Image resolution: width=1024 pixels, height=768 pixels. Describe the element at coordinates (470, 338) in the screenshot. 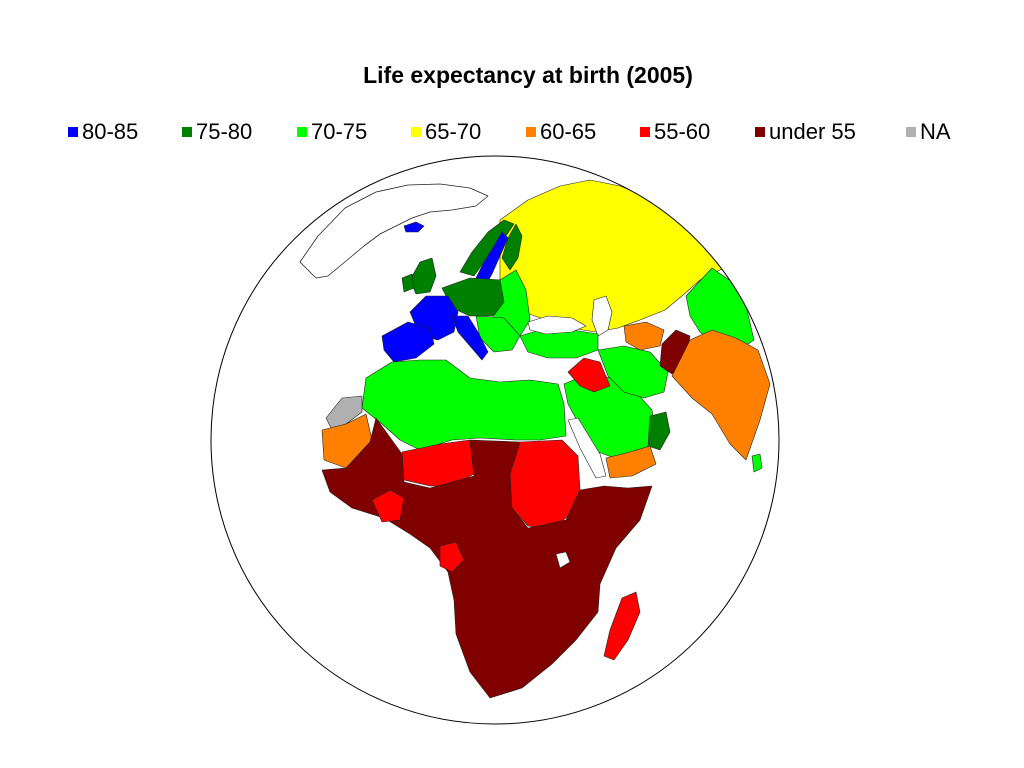

I see `italy` at that location.